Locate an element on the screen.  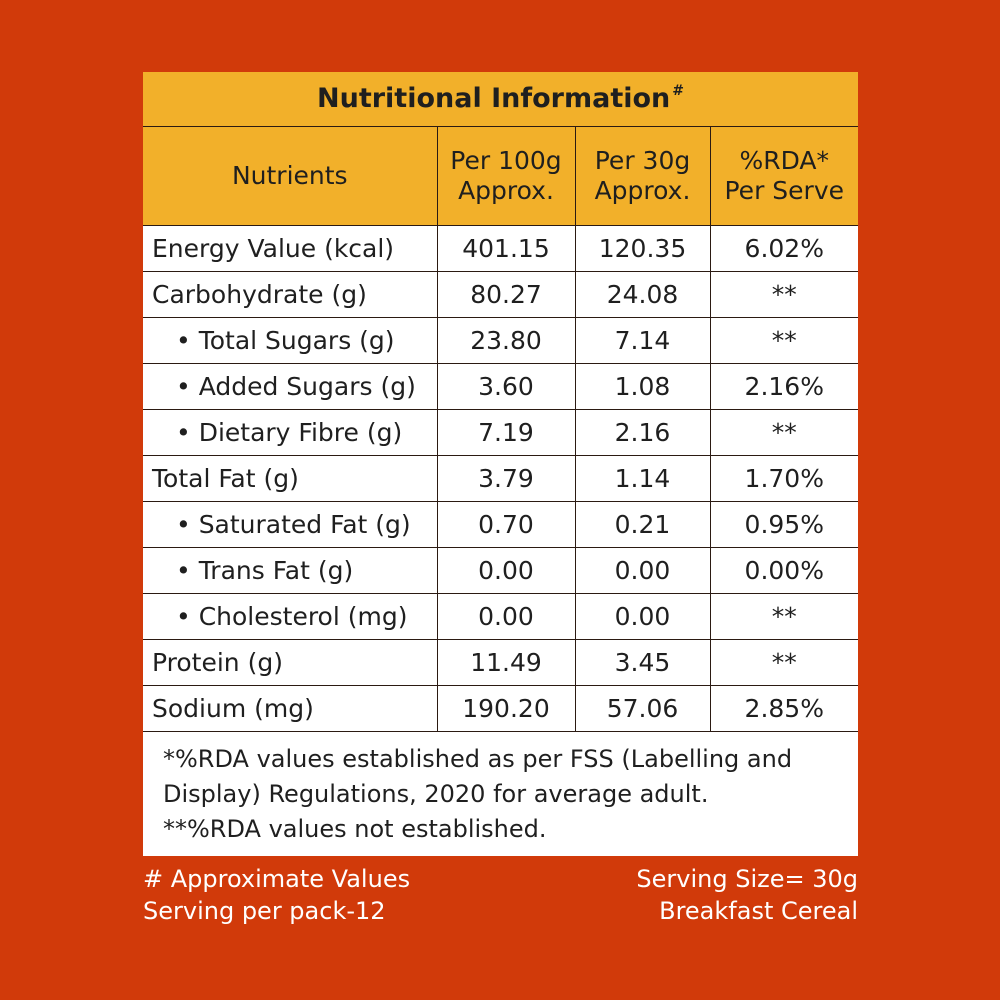
rda-value: 2.85% is located at coordinates (784, 708).